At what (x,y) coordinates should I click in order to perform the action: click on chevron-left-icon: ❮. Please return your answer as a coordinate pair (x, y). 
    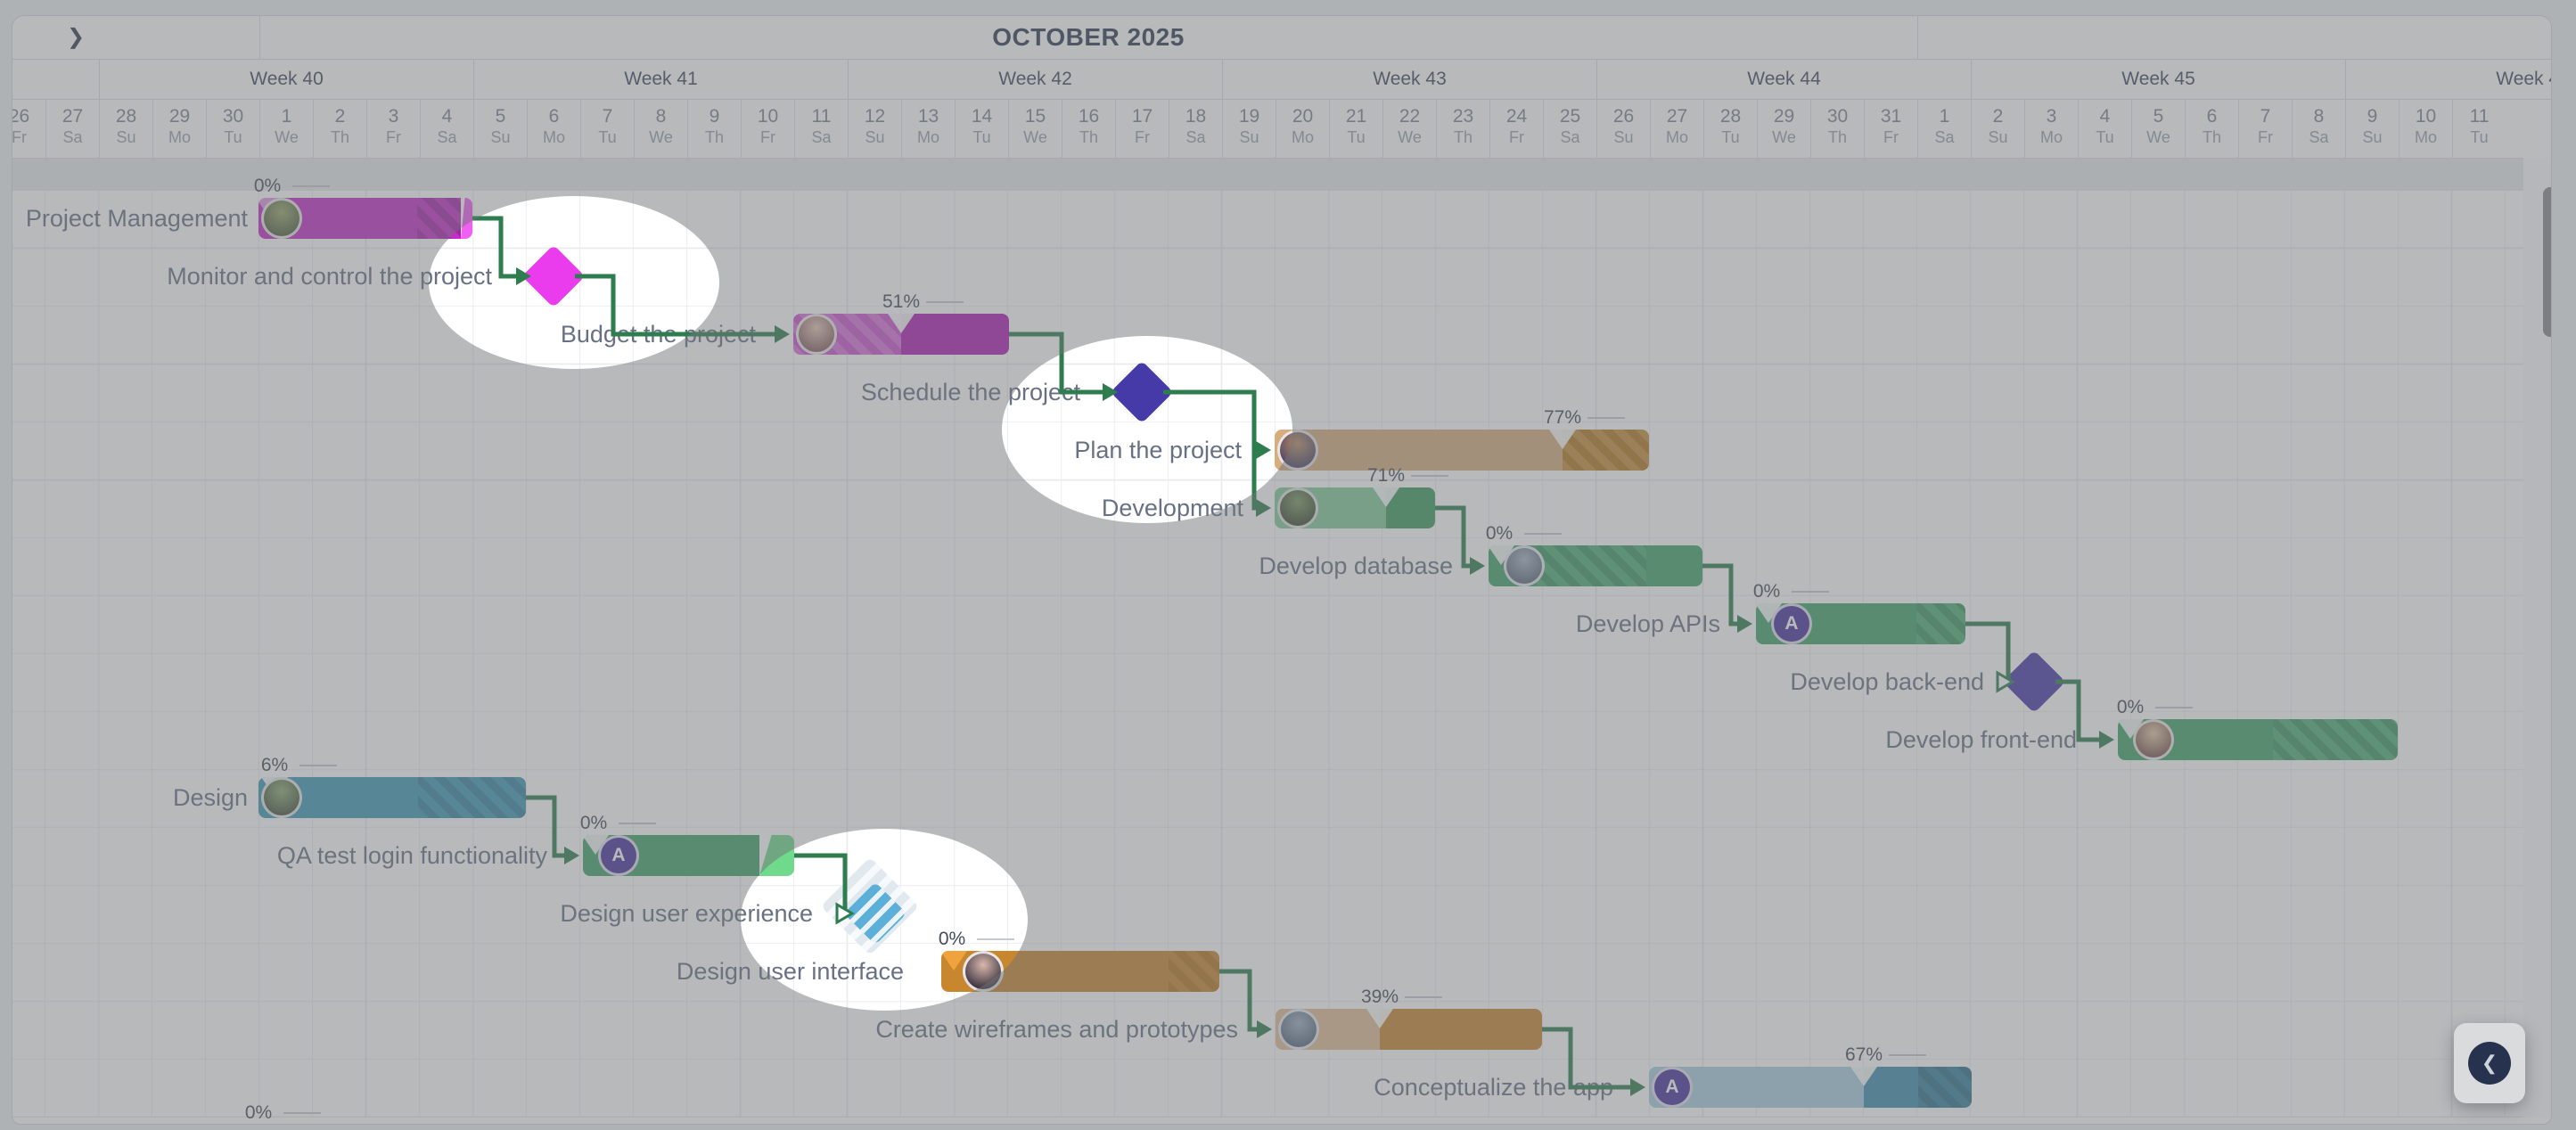
    Looking at the image, I should click on (2489, 1063).